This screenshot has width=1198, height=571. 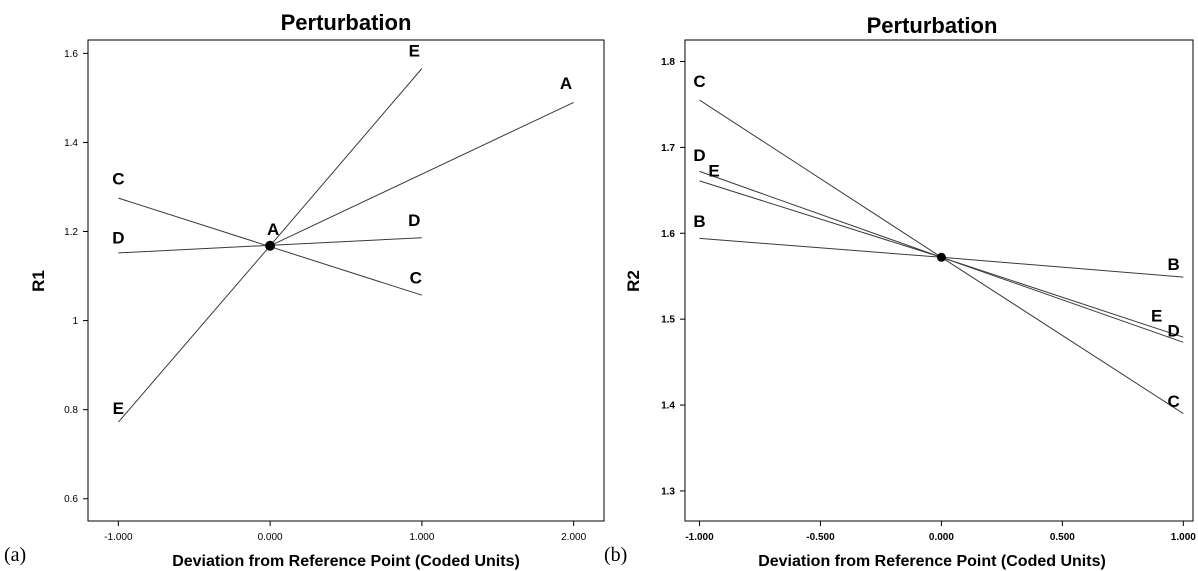 I want to click on y-axis-label-b: R2, so click(x=633, y=281).